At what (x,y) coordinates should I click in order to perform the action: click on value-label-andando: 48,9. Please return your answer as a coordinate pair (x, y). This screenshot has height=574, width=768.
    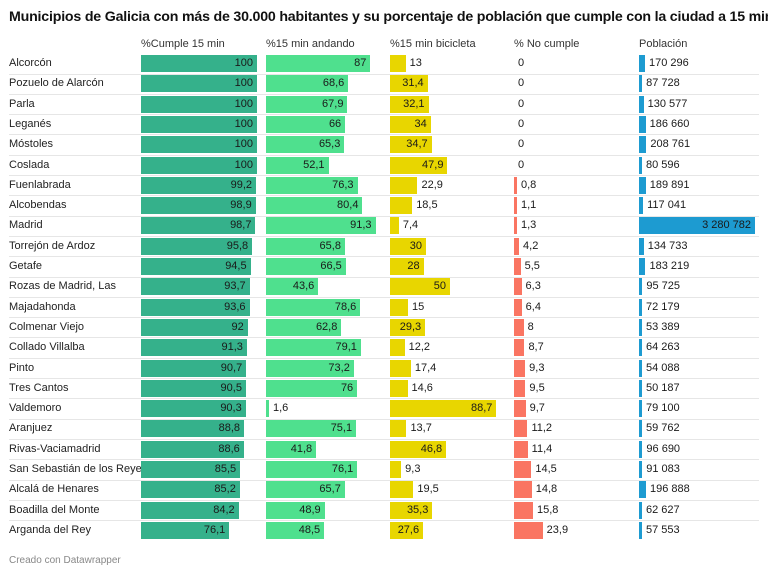
    Looking at the image, I should click on (310, 509).